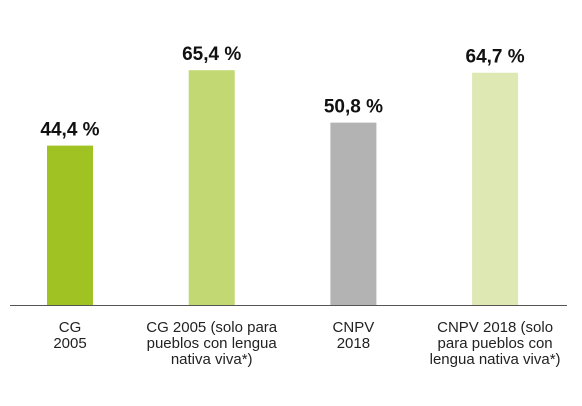 This screenshot has height=406, width=582. I want to click on value-label: 64,7 %, so click(495, 57).